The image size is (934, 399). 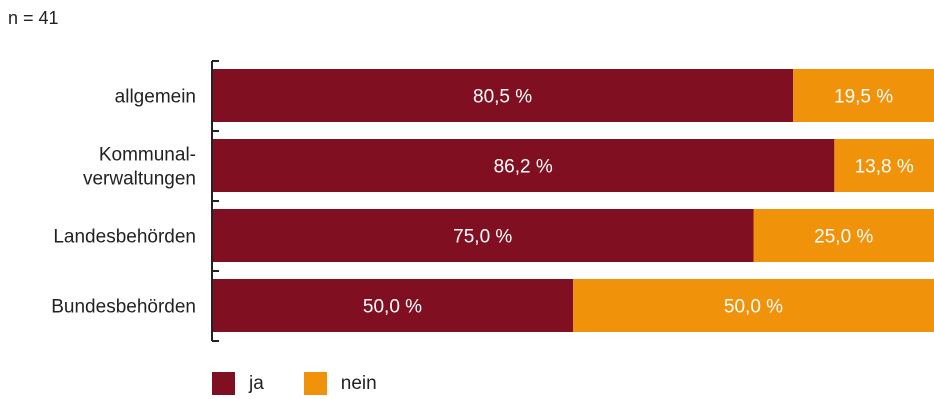 What do you see at coordinates (147, 155) in the screenshot?
I see `category-label-1-0: Kommunal-` at bounding box center [147, 155].